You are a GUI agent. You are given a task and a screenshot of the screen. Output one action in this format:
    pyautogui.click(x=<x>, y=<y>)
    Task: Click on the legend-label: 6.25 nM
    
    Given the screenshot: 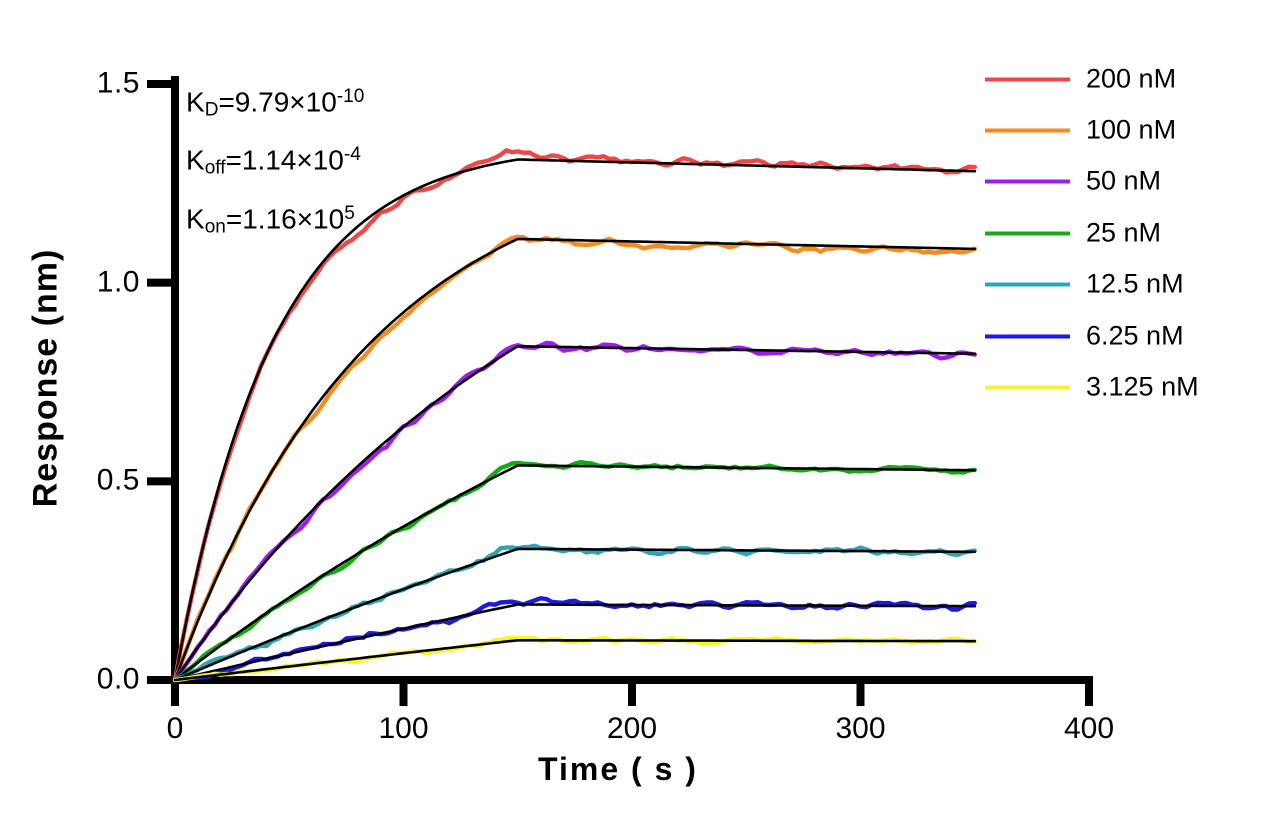 What is the action you would take?
    pyautogui.click(x=1135, y=335)
    